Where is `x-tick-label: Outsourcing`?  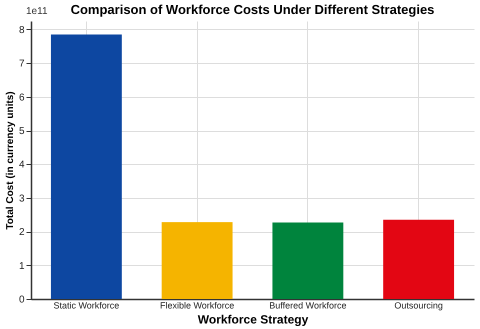 x-tick-label: Outsourcing is located at coordinates (418, 305).